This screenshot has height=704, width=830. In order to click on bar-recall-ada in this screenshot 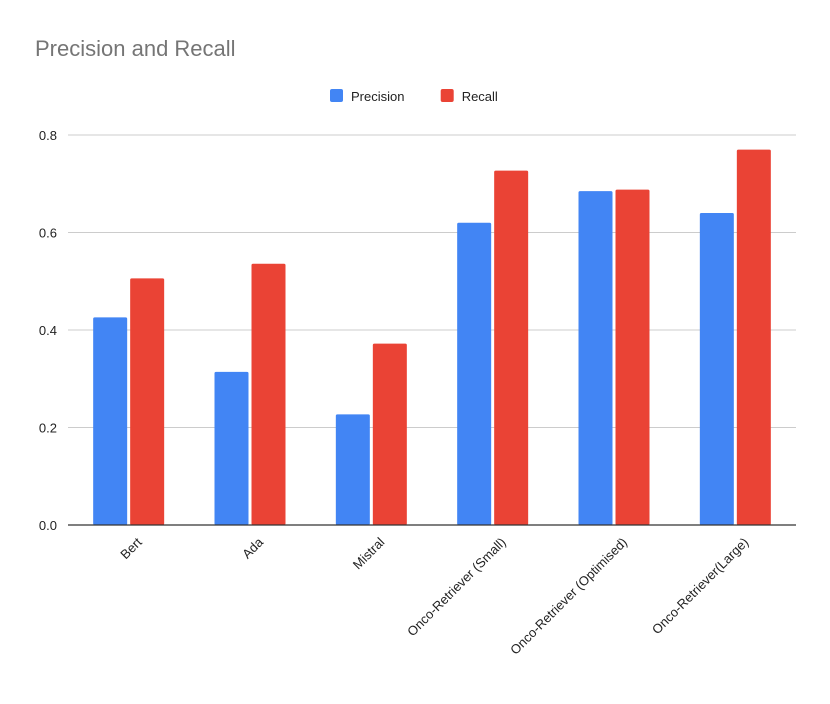, I will do `click(268, 394)`.